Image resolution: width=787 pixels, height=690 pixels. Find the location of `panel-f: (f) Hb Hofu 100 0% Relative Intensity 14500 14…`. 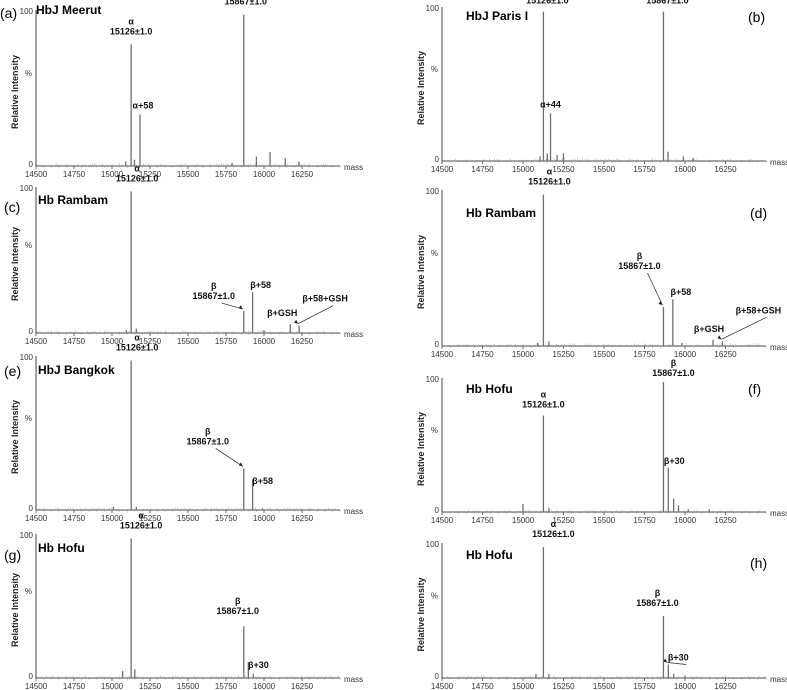

panel-f: (f) Hb Hofu 100 0% Relative Intensity 14500 14… is located at coordinates (601, 441).